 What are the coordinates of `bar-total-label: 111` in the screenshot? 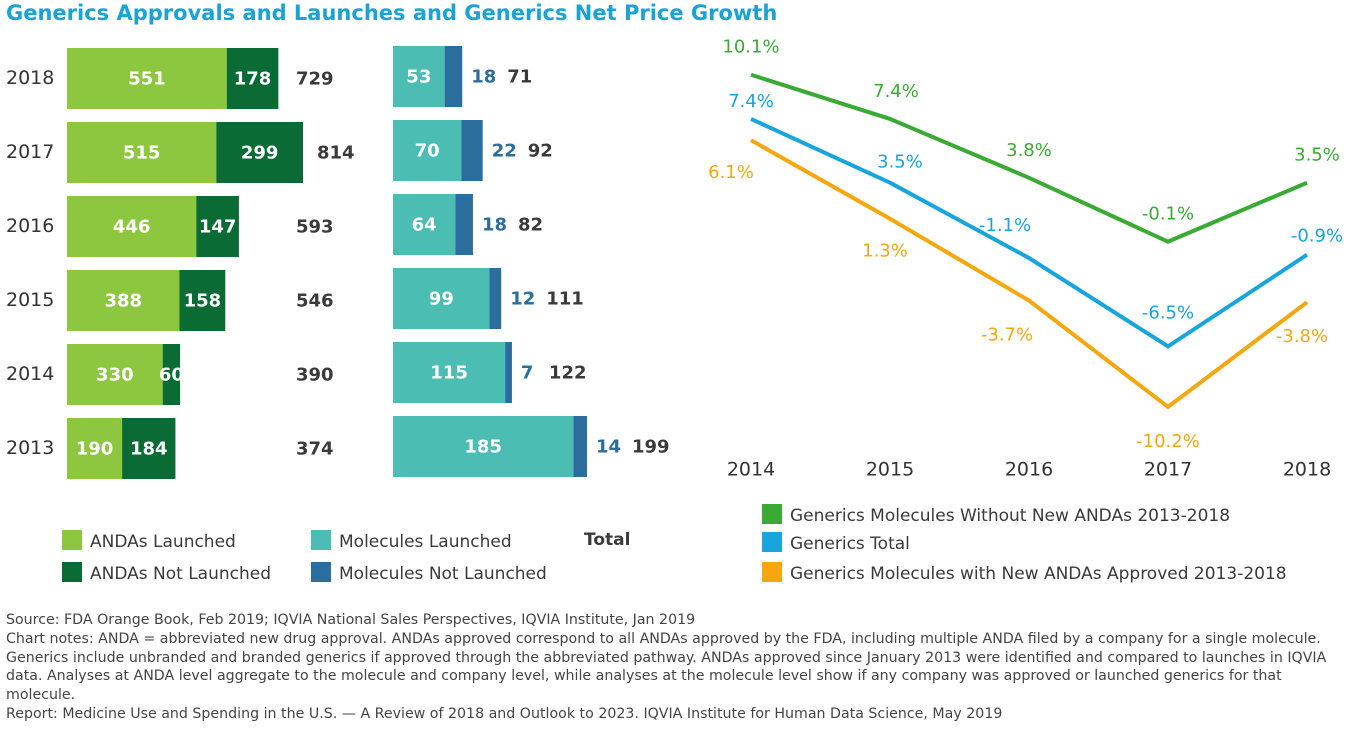 It's located at (565, 299).